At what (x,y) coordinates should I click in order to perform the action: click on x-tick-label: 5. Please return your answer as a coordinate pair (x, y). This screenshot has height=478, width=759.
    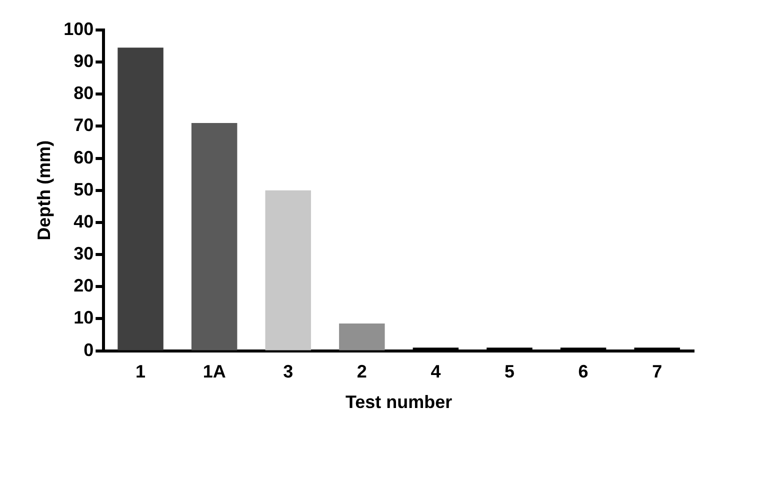
    Looking at the image, I should click on (509, 372).